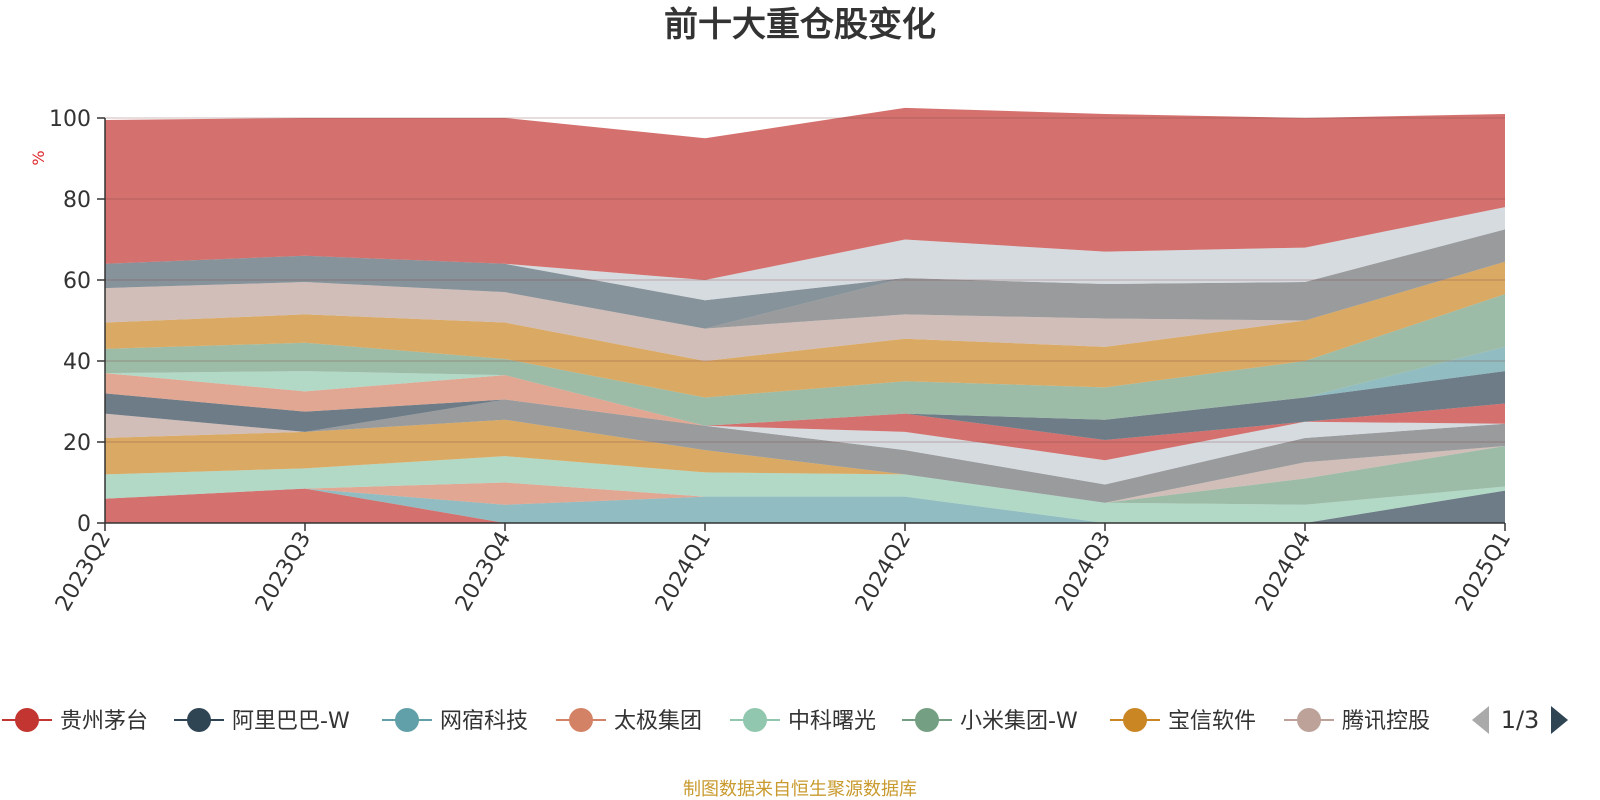 The height and width of the screenshot is (800, 1600). I want to click on legend-pager: 1/3, so click(1520, 720).